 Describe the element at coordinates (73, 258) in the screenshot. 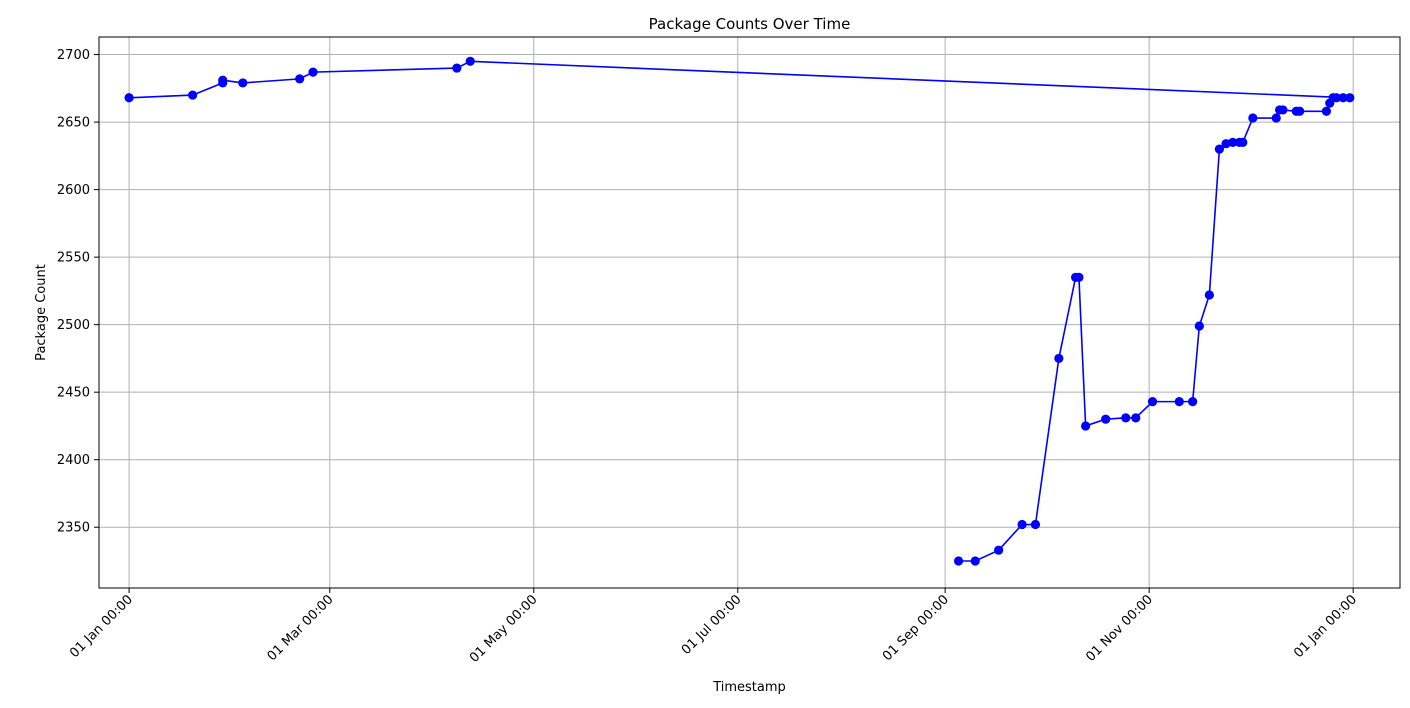

I see `y-tick-label: 2550` at that location.